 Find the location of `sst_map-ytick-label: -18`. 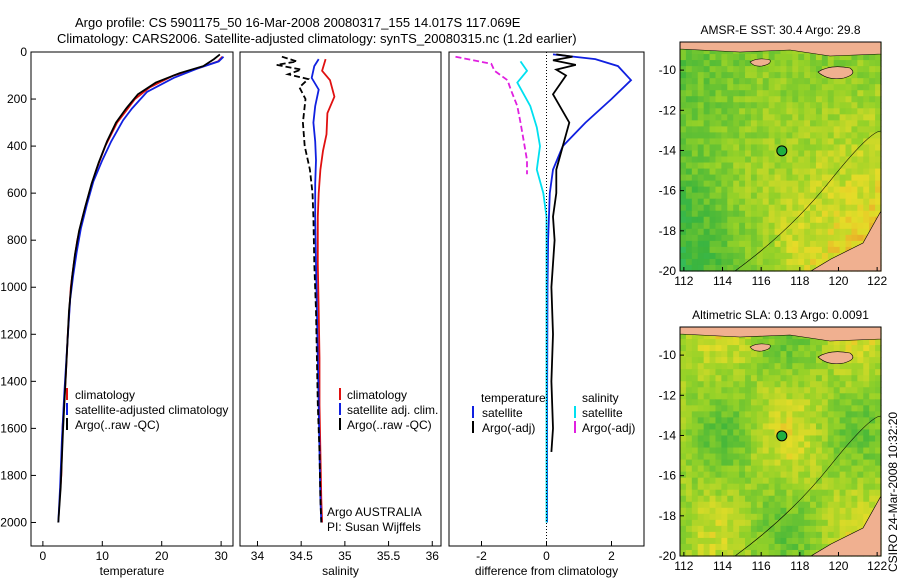

sst_map-ytick-label: -18 is located at coordinates (668, 231).